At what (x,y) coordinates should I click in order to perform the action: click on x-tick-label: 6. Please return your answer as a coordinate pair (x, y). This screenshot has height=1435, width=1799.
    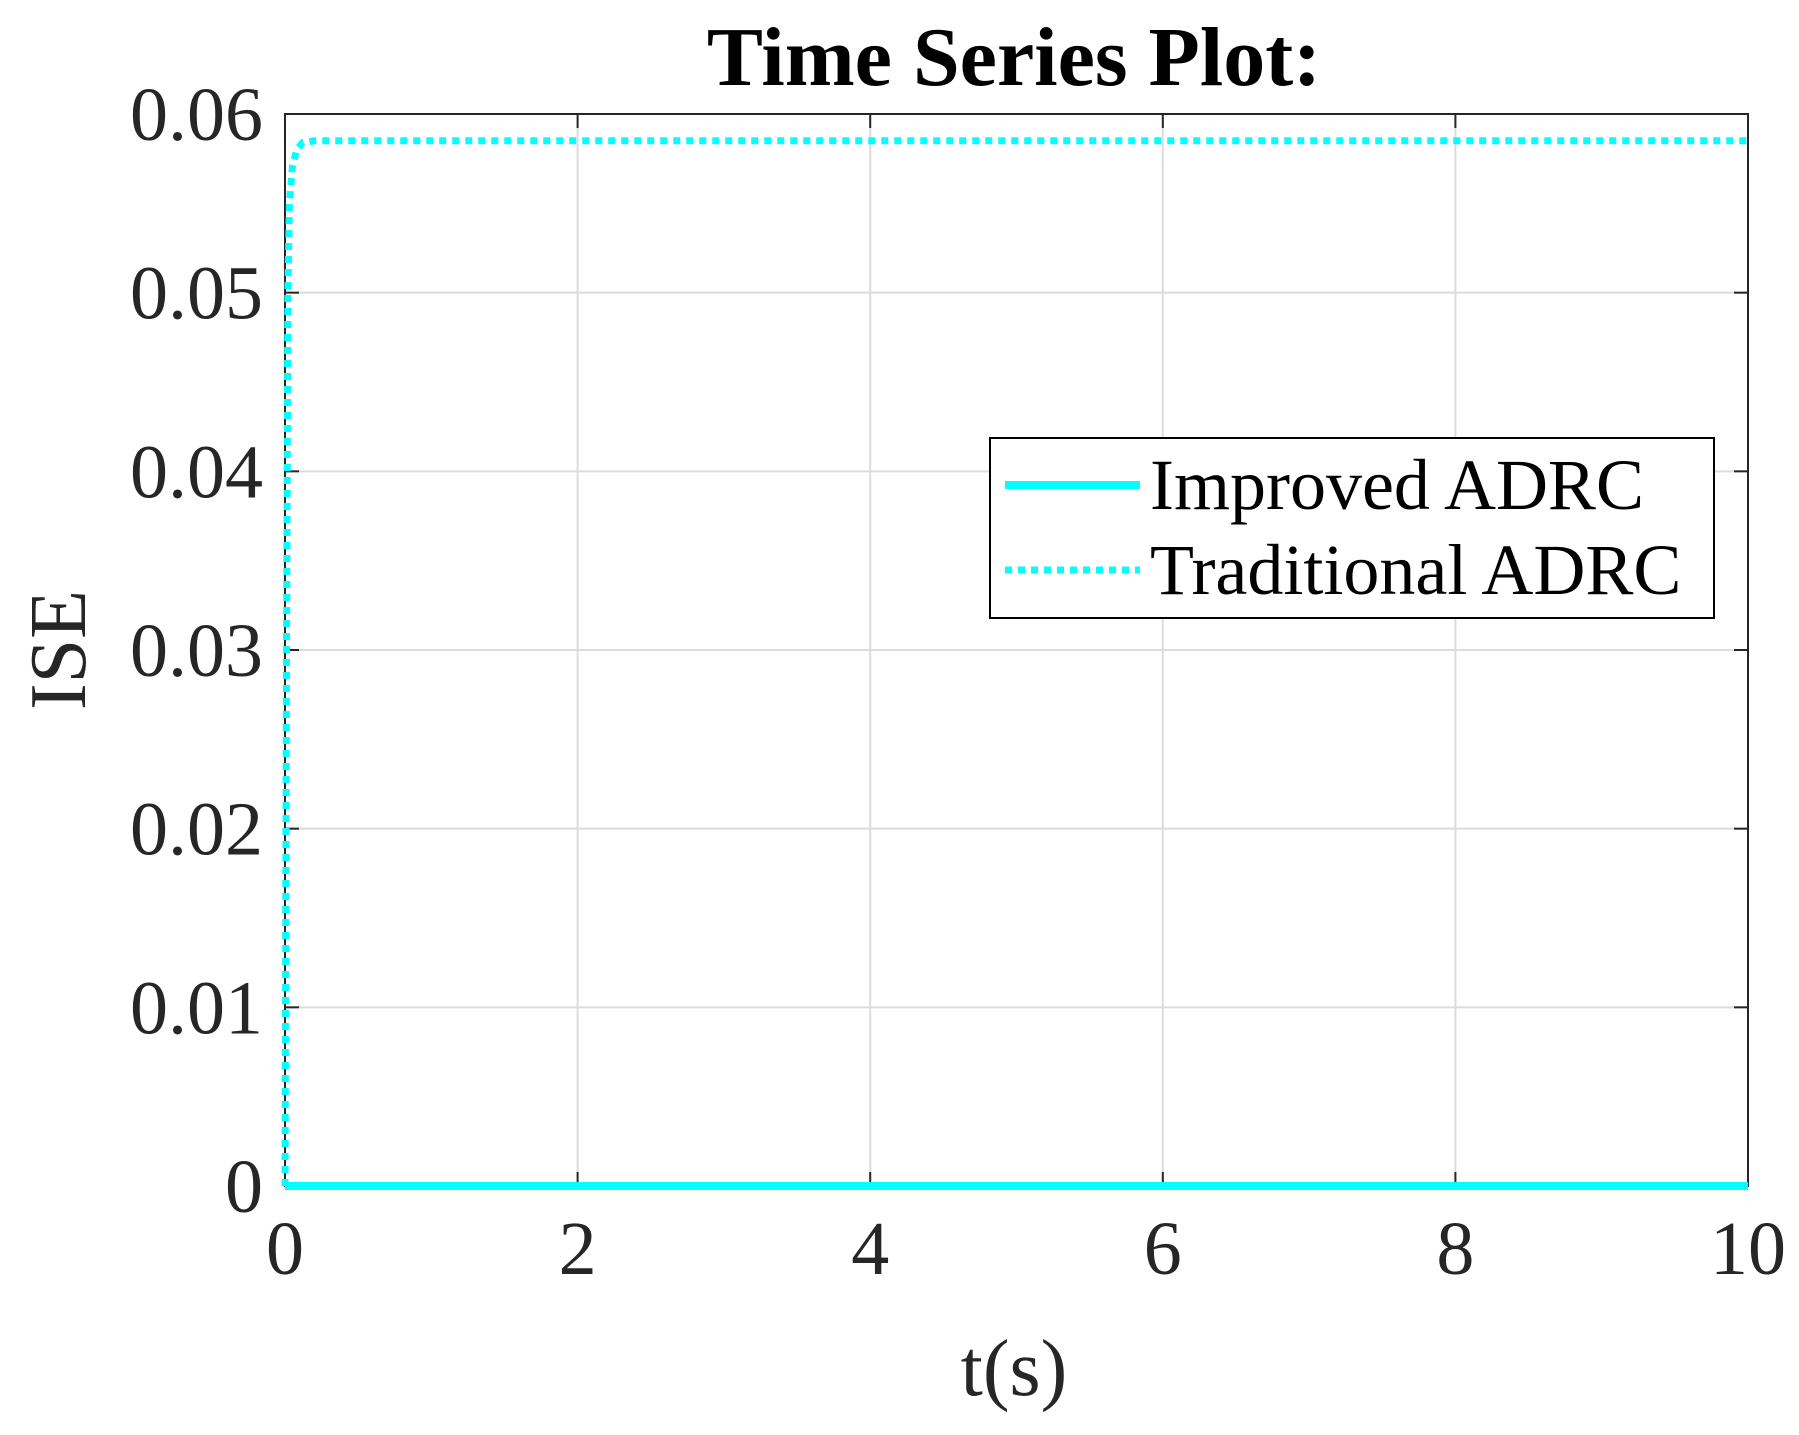
    Looking at the image, I should click on (1163, 1249).